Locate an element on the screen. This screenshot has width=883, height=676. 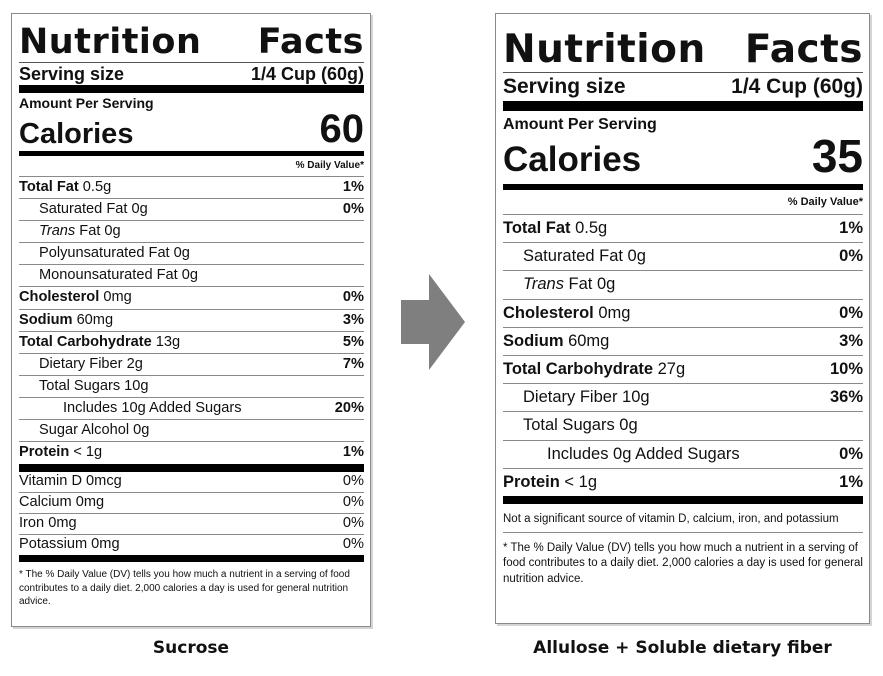
nutrient-dv: 20% is located at coordinates (349, 407).